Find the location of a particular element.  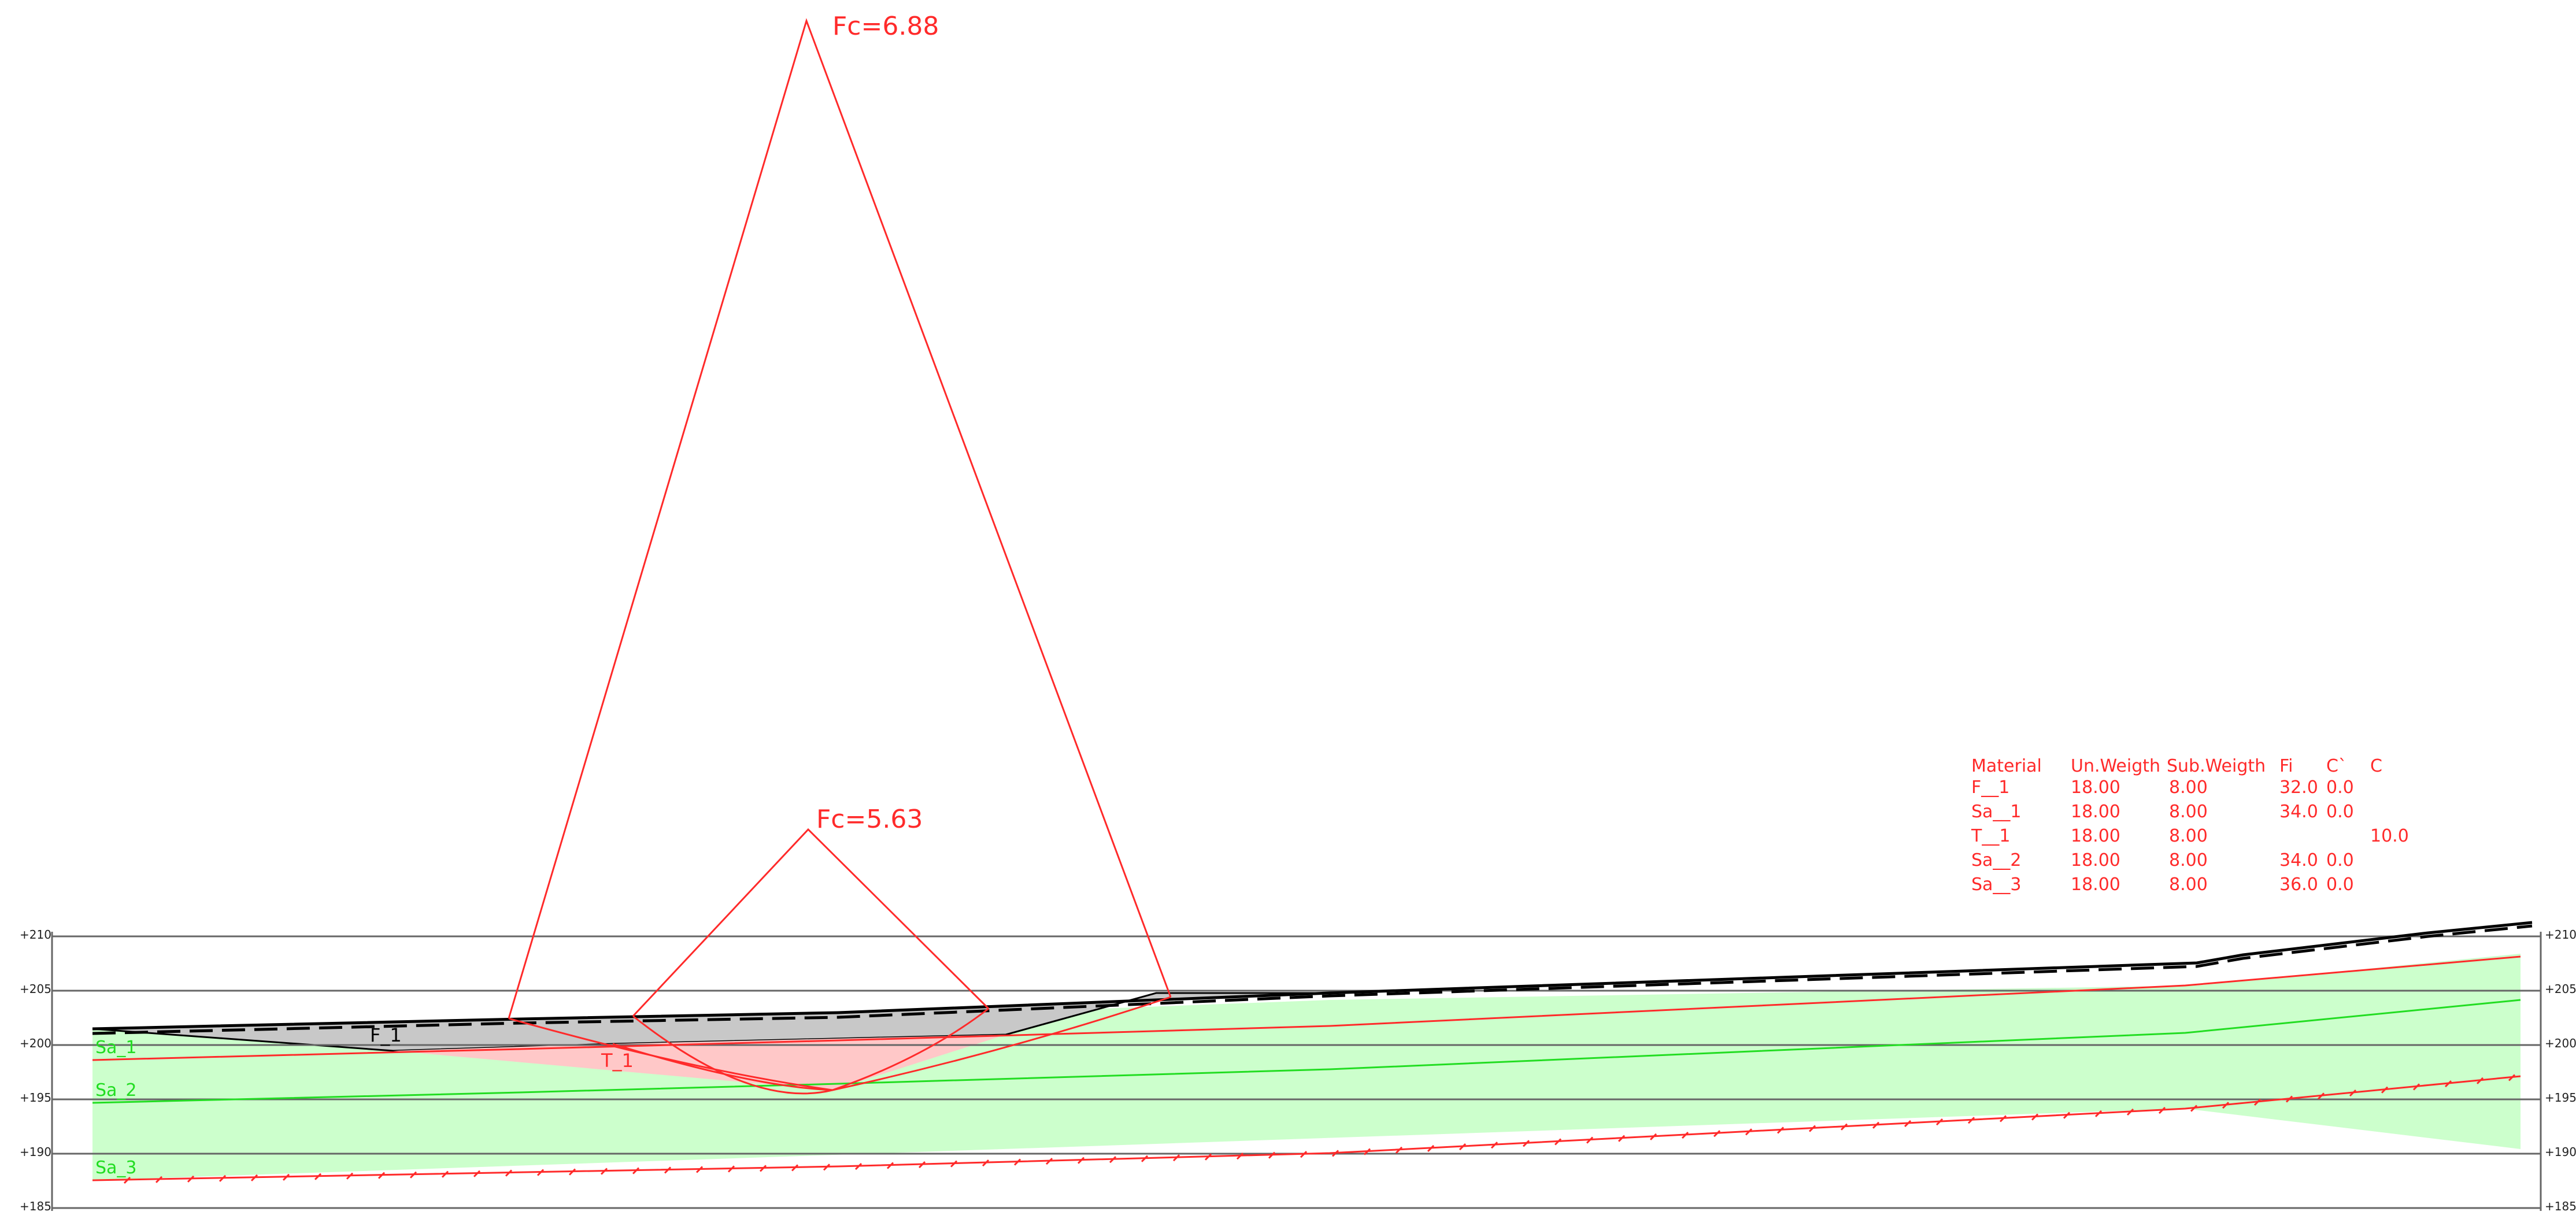

table-cell-fi: 32.0 is located at coordinates (2298, 787).